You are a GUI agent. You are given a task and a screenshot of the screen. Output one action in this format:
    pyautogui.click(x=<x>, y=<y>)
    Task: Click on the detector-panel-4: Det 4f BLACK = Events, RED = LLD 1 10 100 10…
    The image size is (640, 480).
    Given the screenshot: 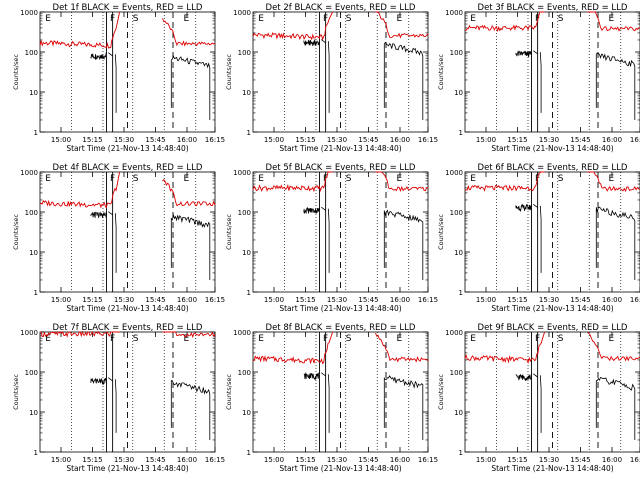 What is the action you would take?
    pyautogui.click(x=118, y=238)
    